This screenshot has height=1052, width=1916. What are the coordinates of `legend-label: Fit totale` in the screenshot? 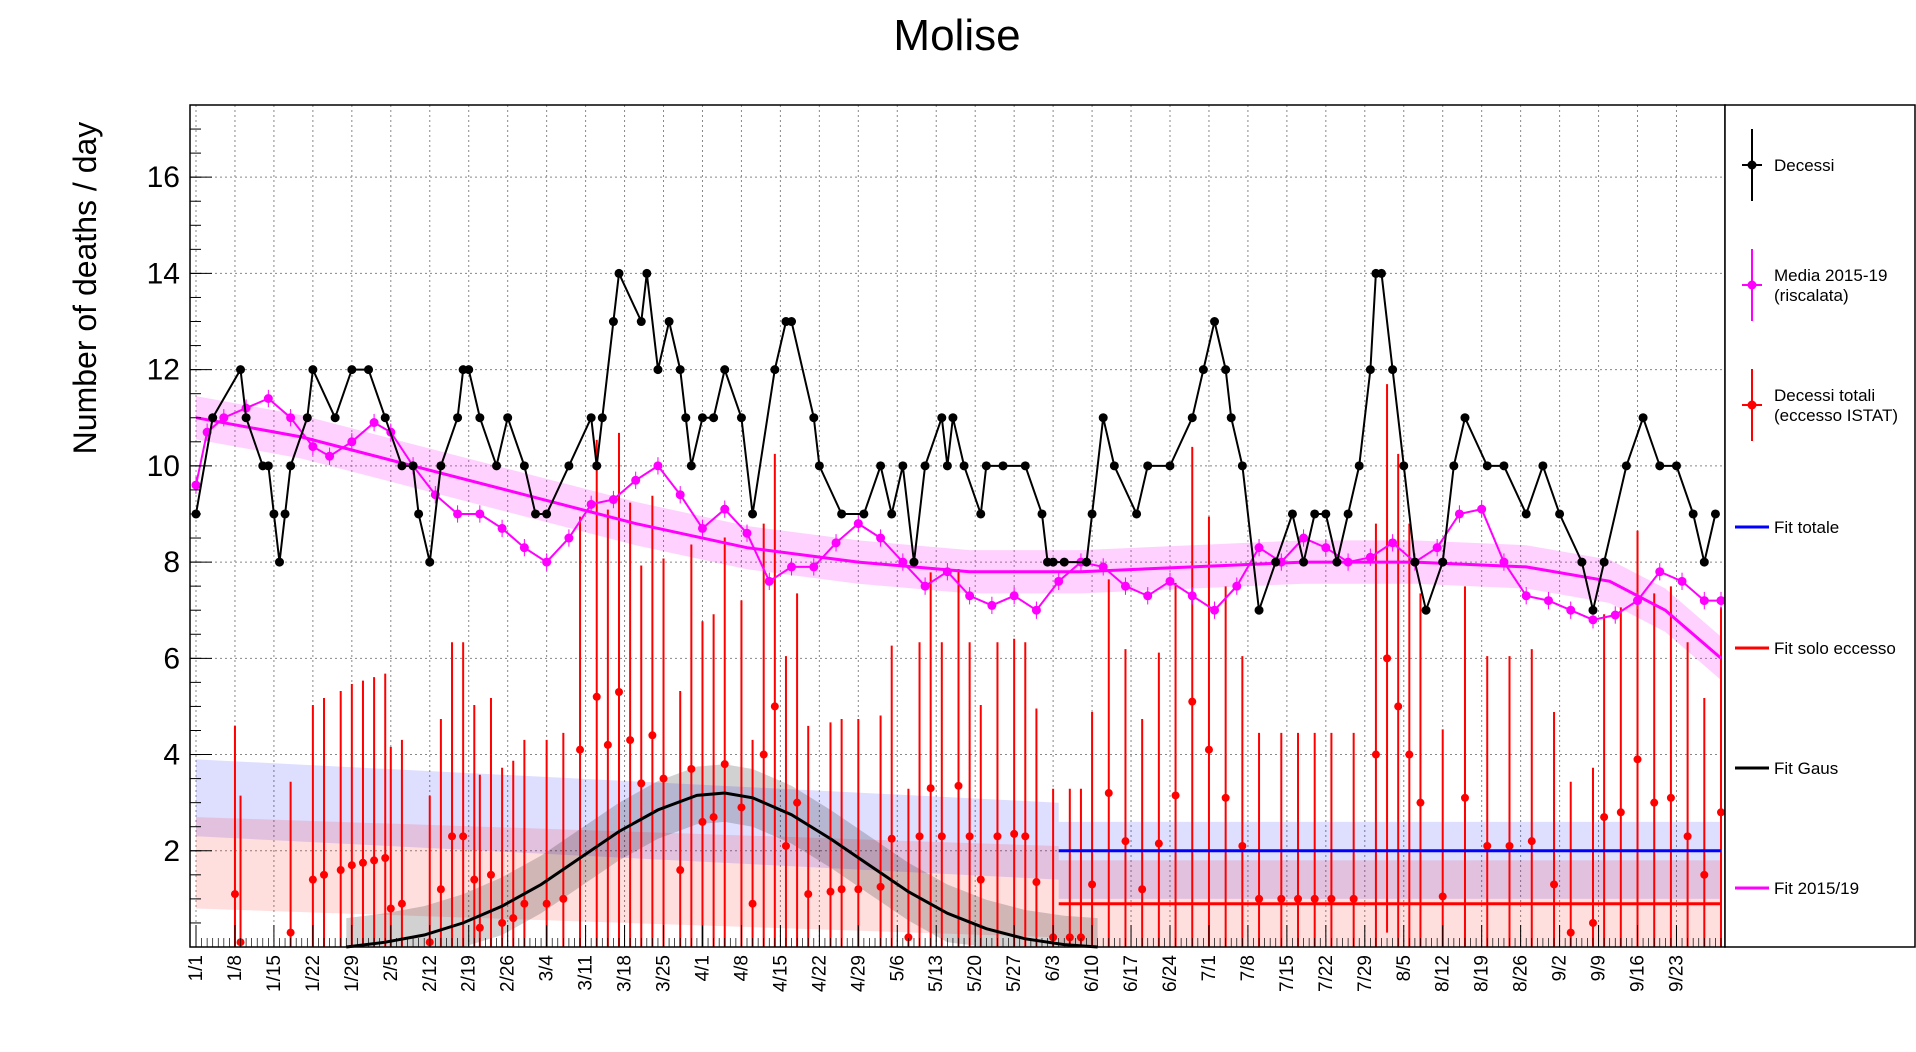 It's located at (1806, 527).